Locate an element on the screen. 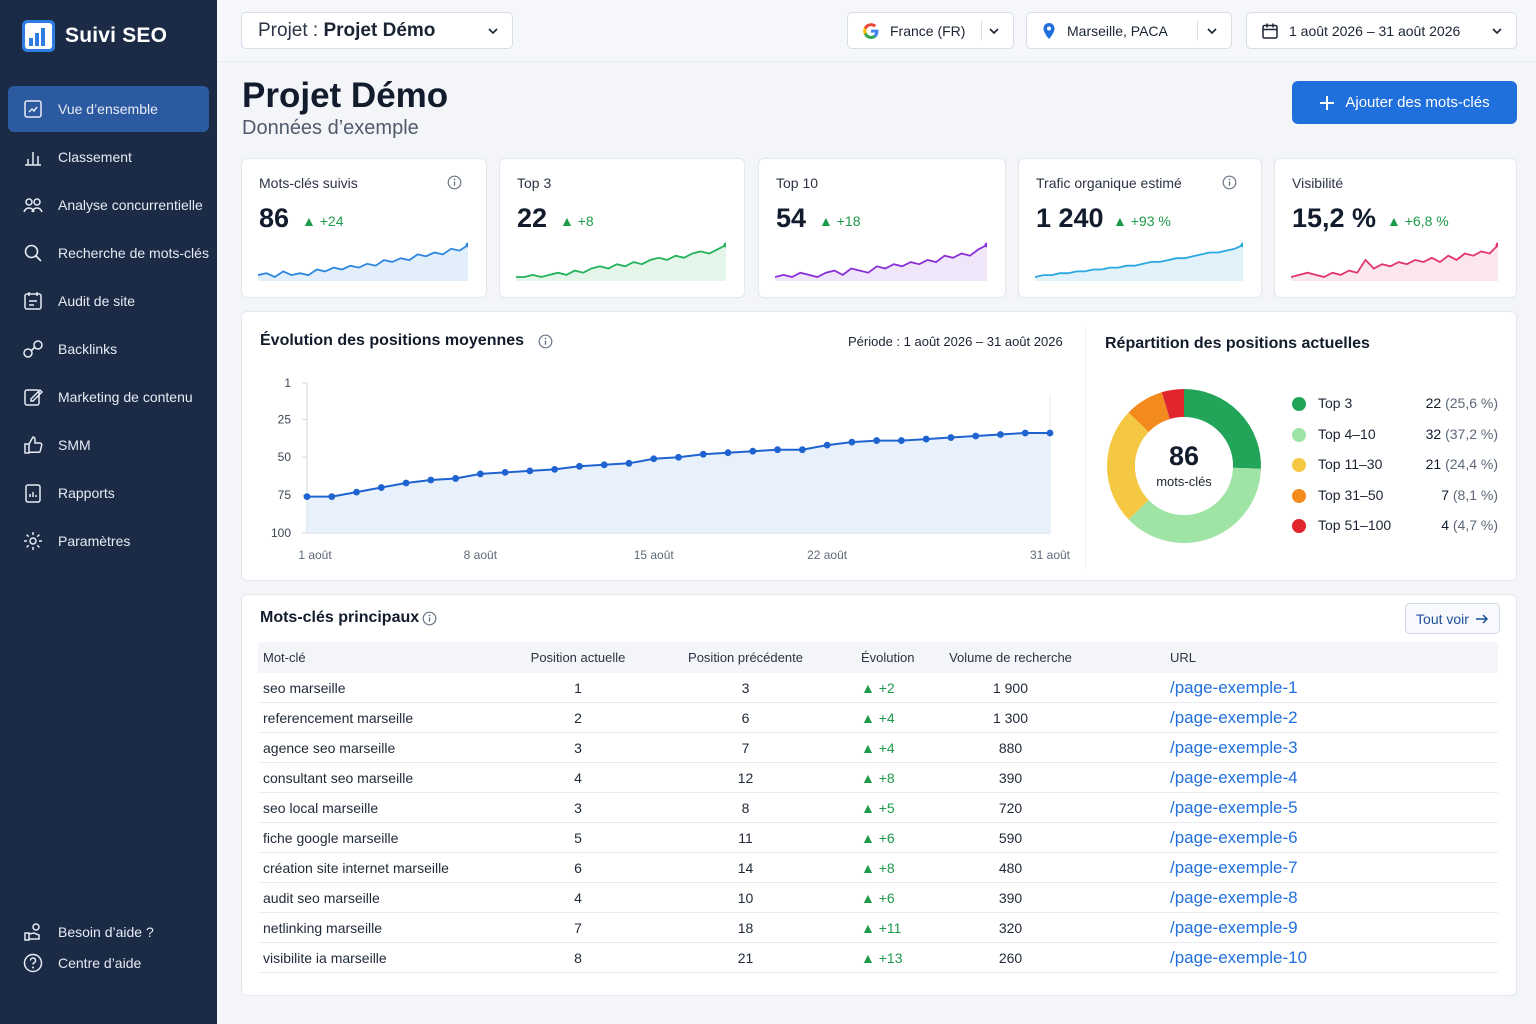 The image size is (1536, 1024). column-header: Mot-clé is located at coordinates (284, 657).